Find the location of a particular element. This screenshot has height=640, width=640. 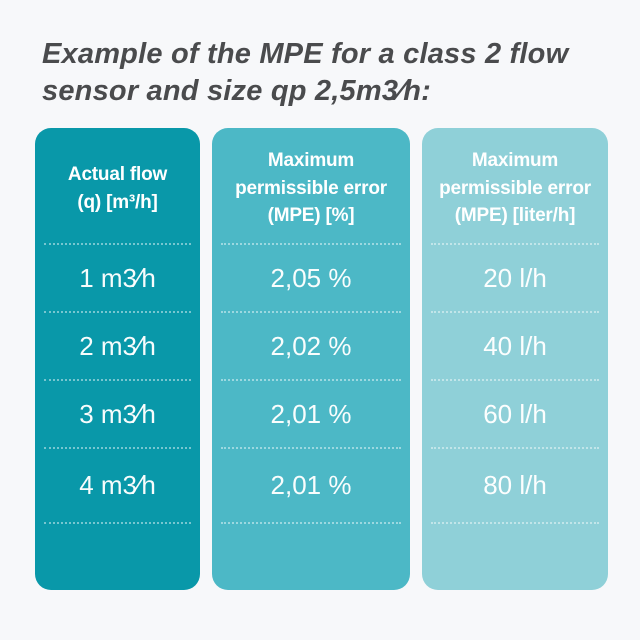

column-footer-actual-flow is located at coordinates (117, 556).